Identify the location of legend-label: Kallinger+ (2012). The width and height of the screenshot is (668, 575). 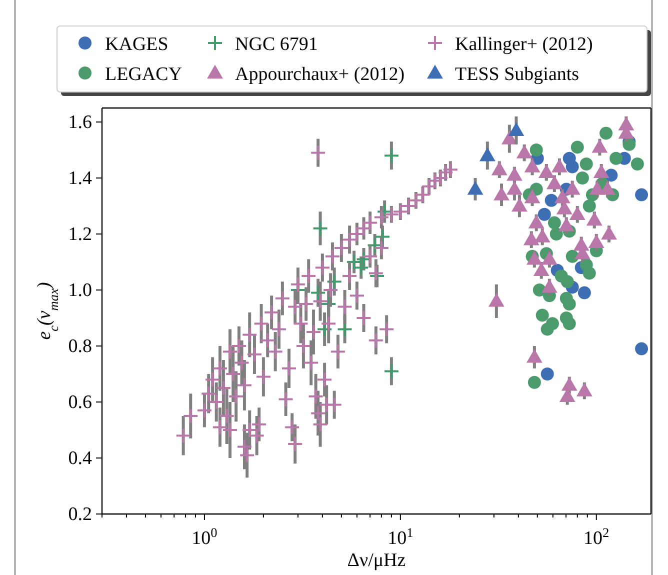
(524, 44).